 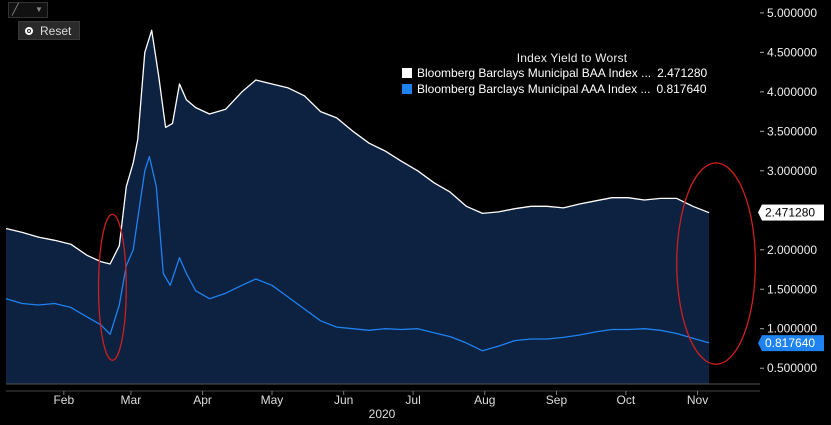 I want to click on year-label: 2020, so click(x=382, y=414).